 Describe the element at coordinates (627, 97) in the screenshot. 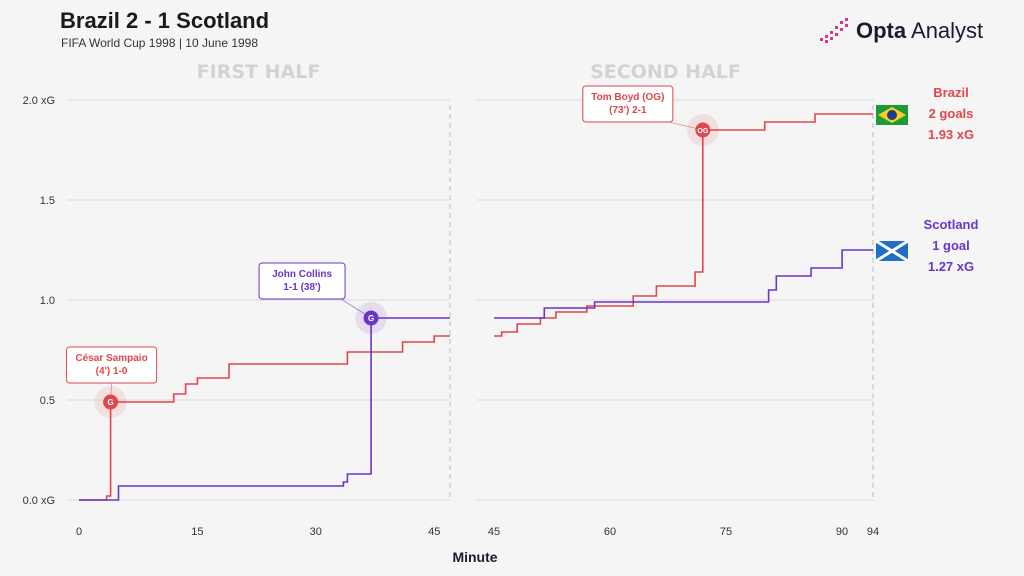

I see `annotation-text: Tom Boyd (OG)` at that location.